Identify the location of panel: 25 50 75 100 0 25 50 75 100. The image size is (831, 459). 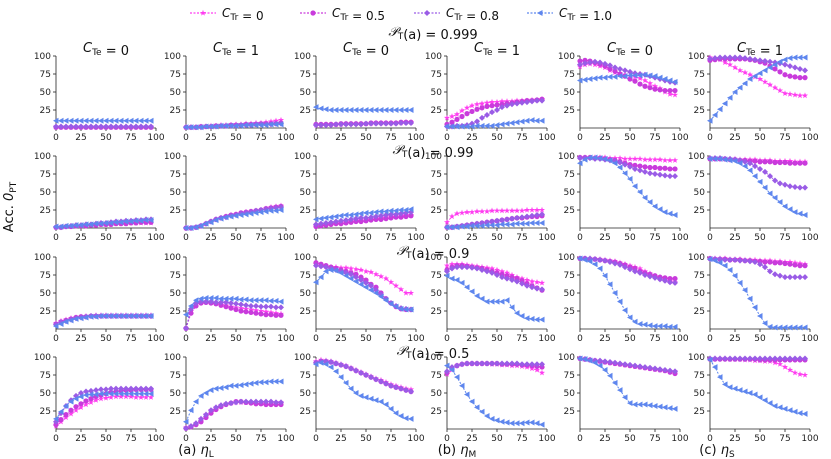
(359, 197).